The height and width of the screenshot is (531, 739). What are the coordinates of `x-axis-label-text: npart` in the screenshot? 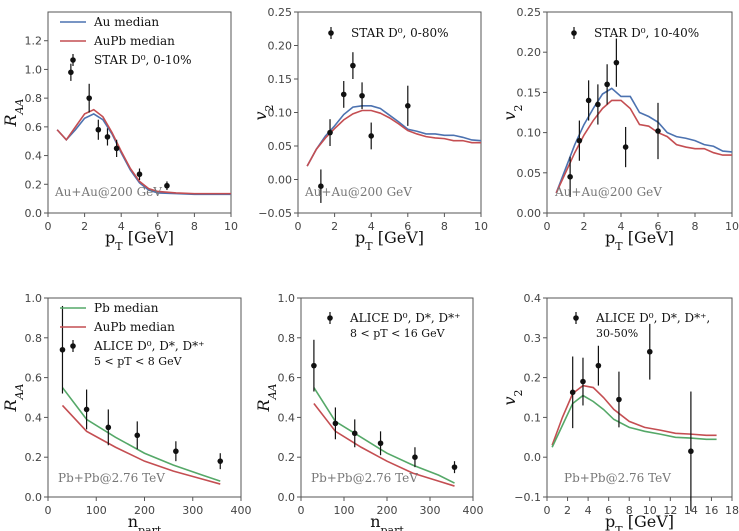 It's located at (387, 521).